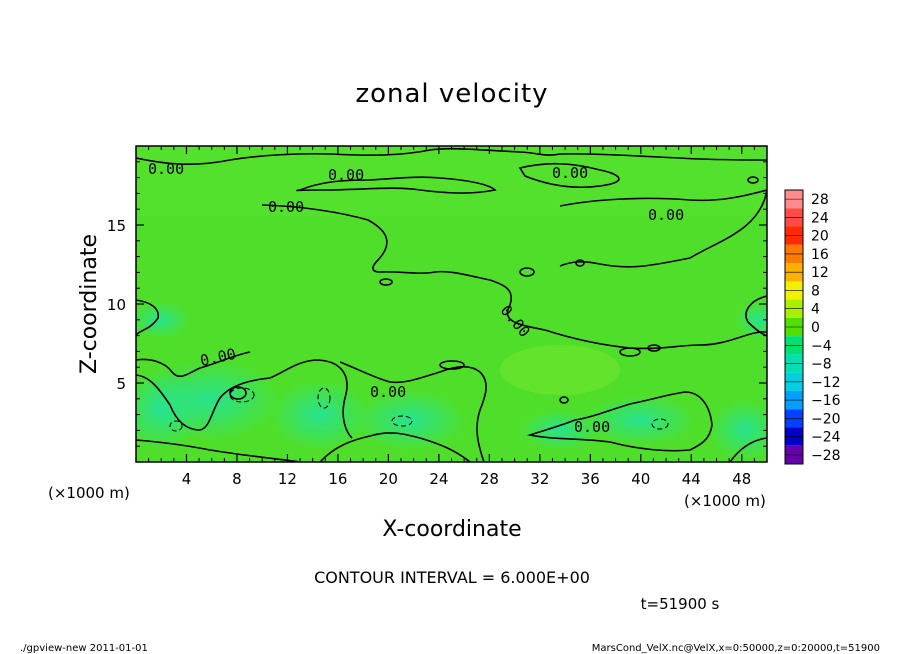  Describe the element at coordinates (820, 255) in the screenshot. I see `colorbar-label: 16` at that location.